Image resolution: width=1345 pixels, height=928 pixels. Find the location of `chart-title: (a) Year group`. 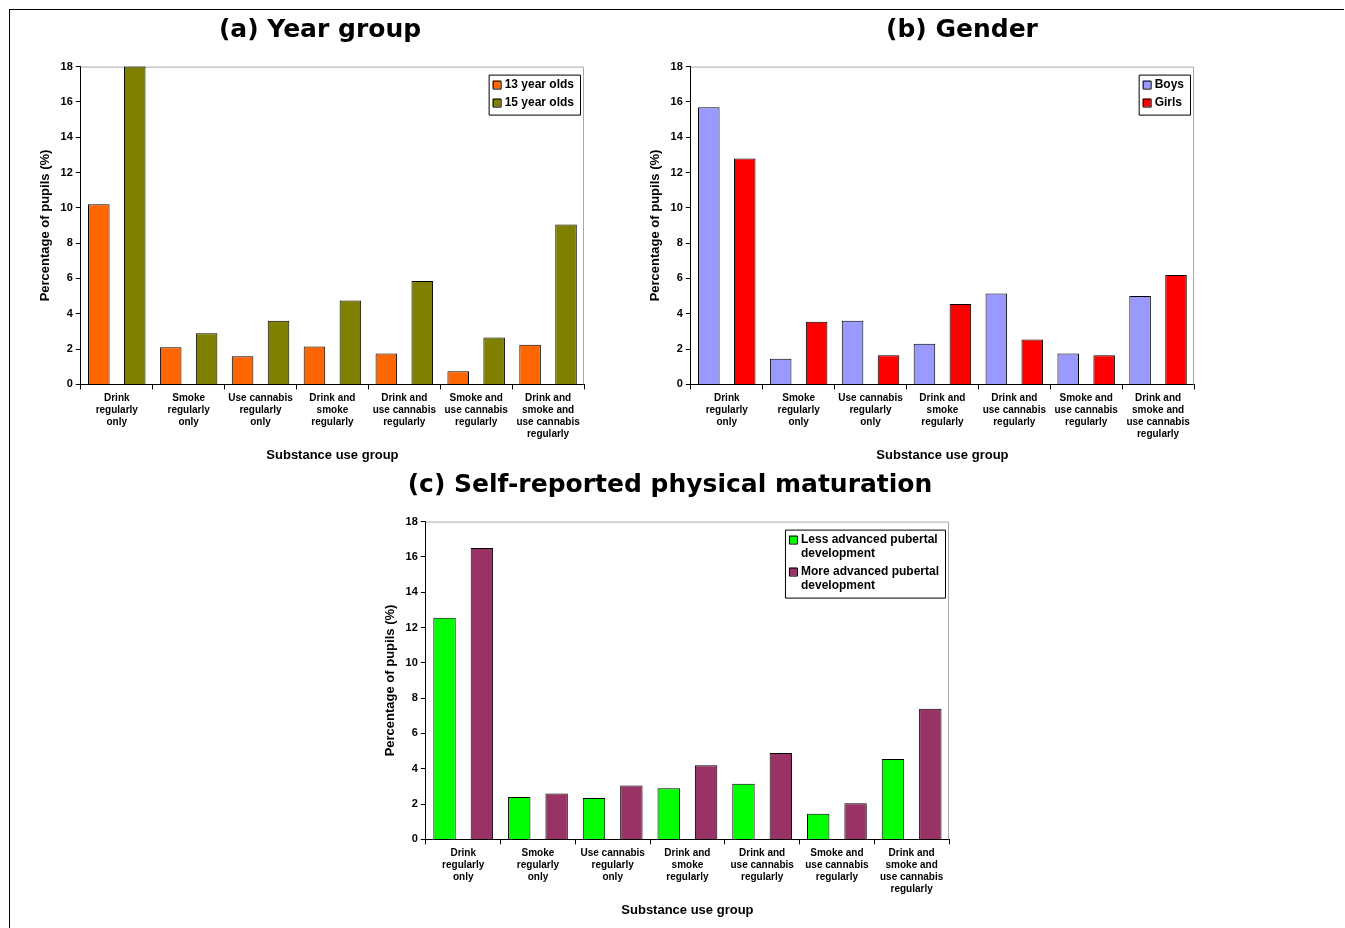

chart-title: (a) Year group is located at coordinates (320, 28).